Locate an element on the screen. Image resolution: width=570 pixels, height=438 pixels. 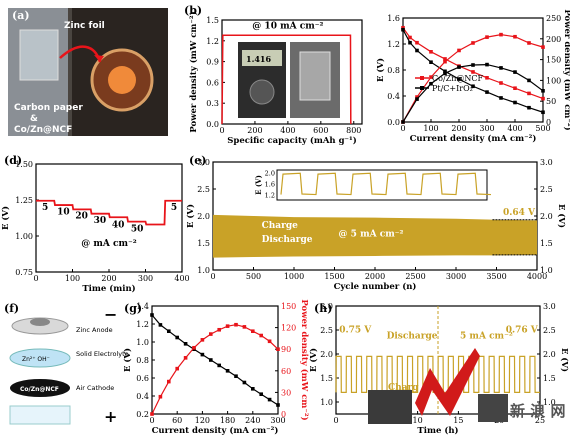
step-label: 40 is located at coordinates (118, 225).